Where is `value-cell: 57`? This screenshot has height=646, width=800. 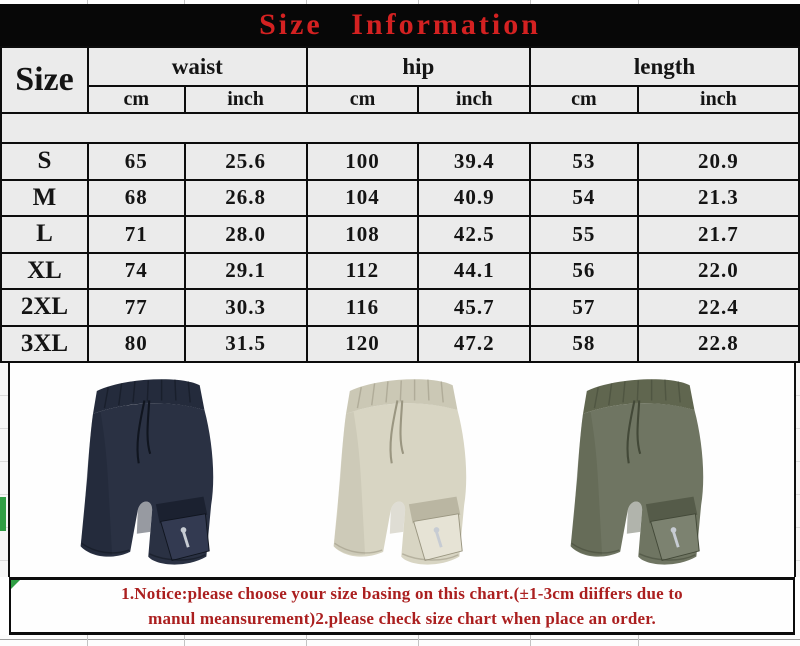 value-cell: 57 is located at coordinates (584, 307).